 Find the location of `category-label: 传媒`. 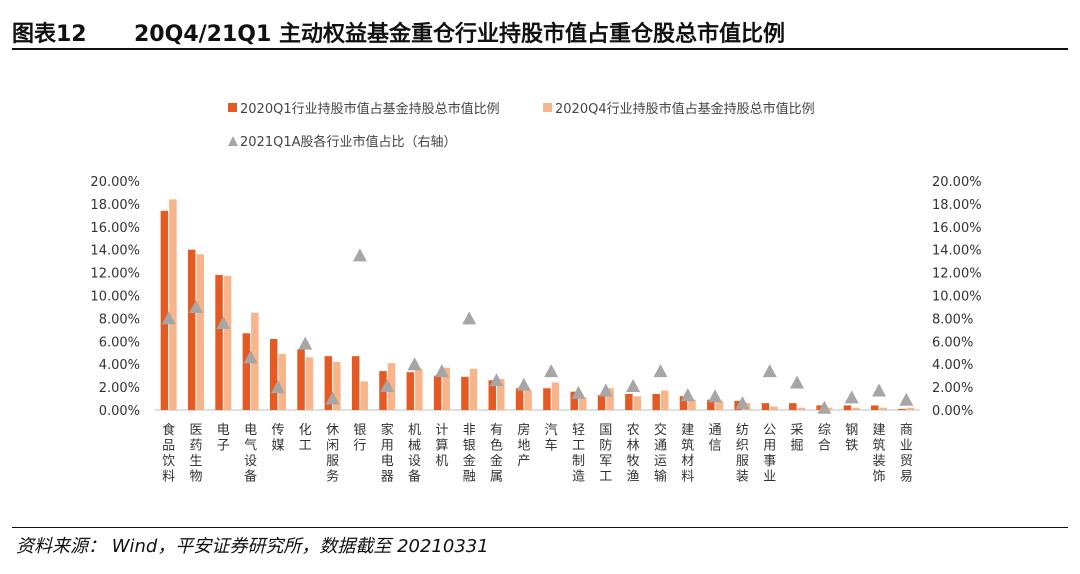

category-label: 传媒 is located at coordinates (277, 438).